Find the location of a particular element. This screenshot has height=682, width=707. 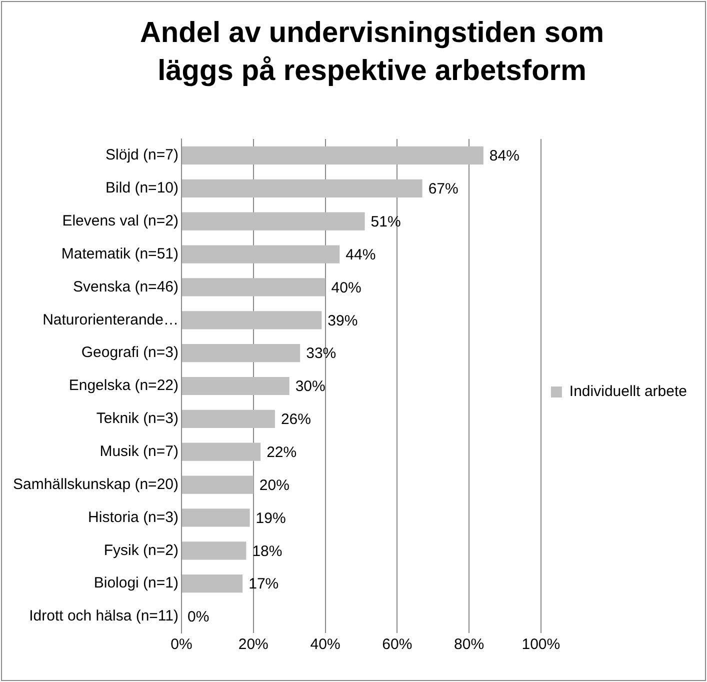

data-label: 22% is located at coordinates (281, 453).